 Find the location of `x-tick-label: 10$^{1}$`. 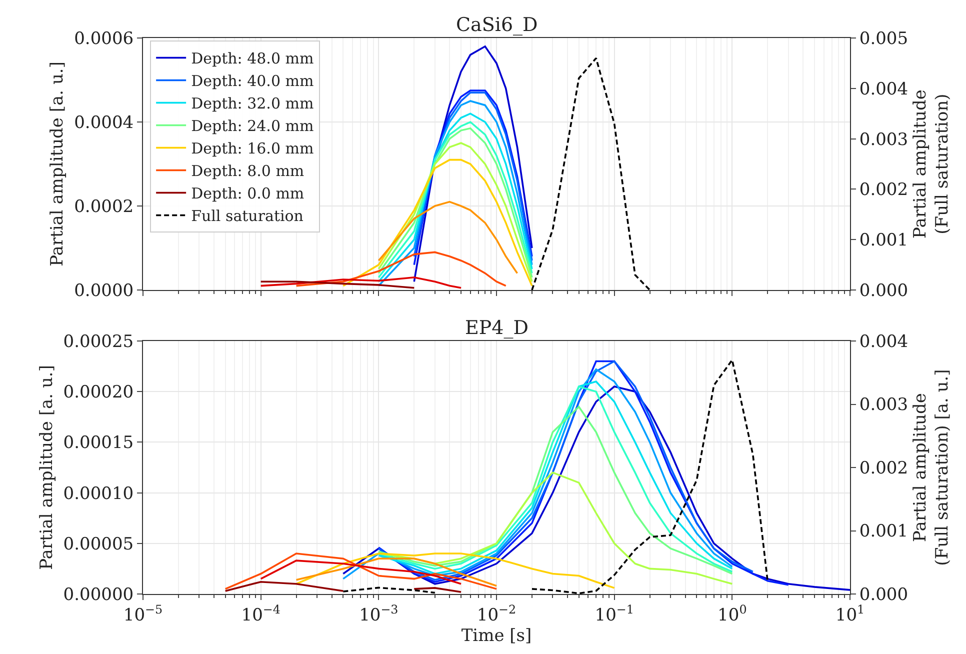

x-tick-label: 10$^{1}$ is located at coordinates (850, 614).